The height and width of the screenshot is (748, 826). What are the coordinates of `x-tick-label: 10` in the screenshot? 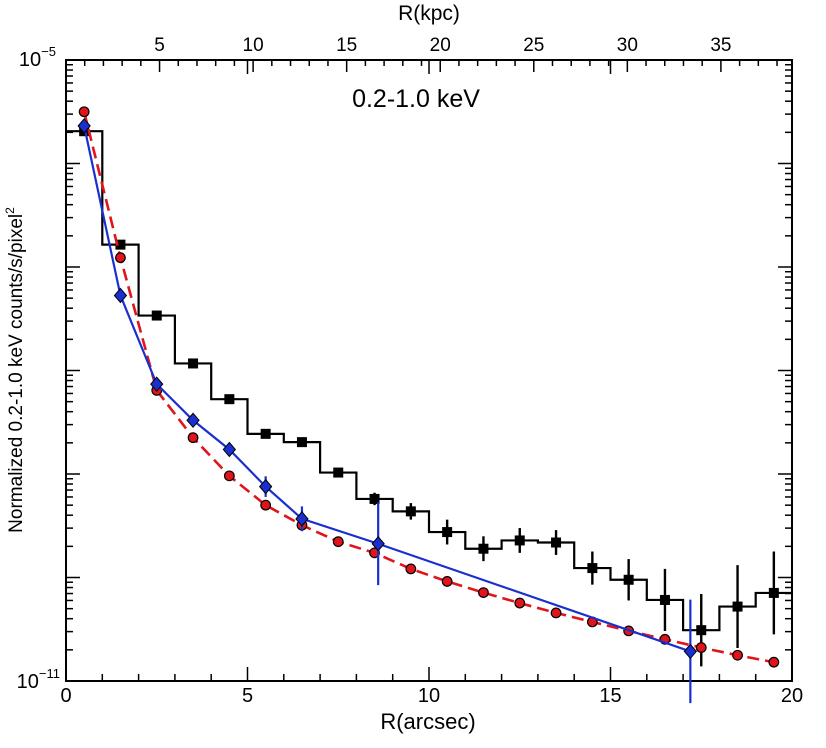 It's located at (429, 696).